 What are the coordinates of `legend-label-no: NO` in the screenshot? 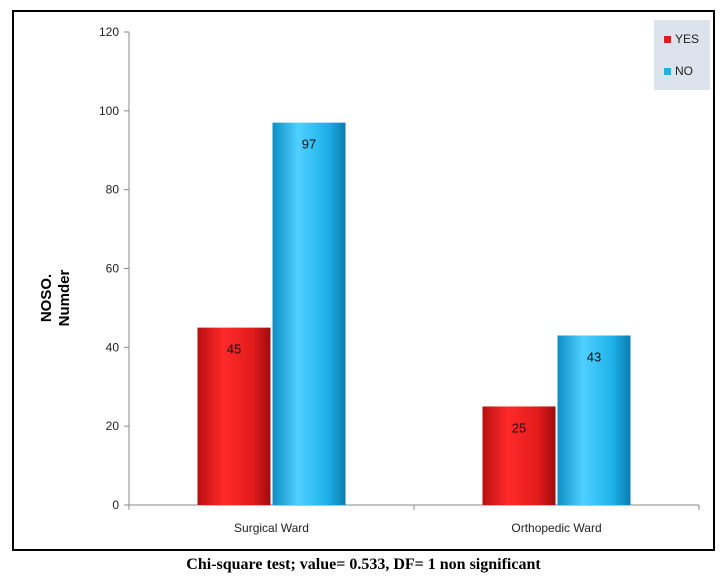 It's located at (684, 71).